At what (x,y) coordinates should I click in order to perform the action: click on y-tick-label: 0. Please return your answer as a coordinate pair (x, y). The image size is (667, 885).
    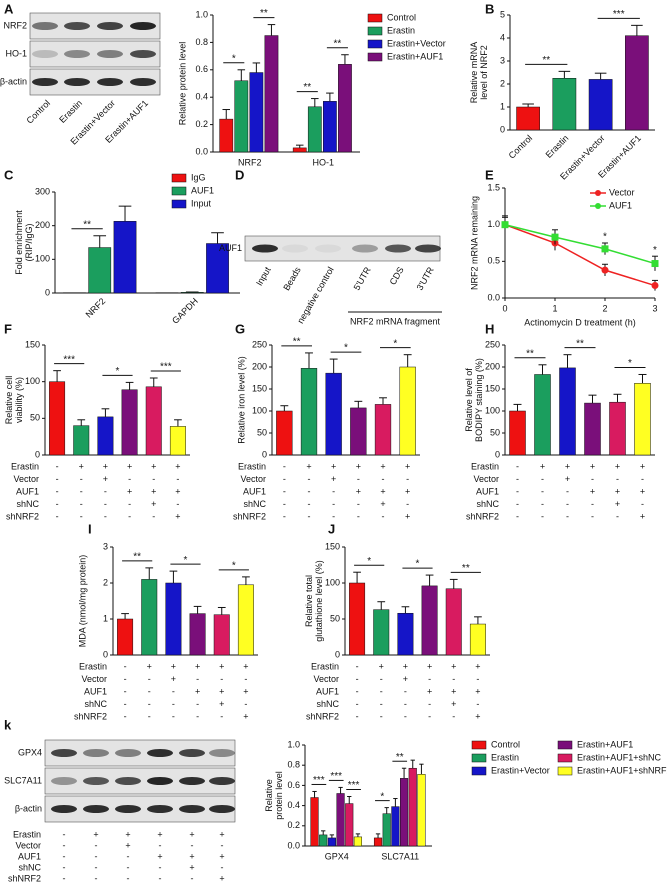
    Looking at the image, I should click on (497, 454).